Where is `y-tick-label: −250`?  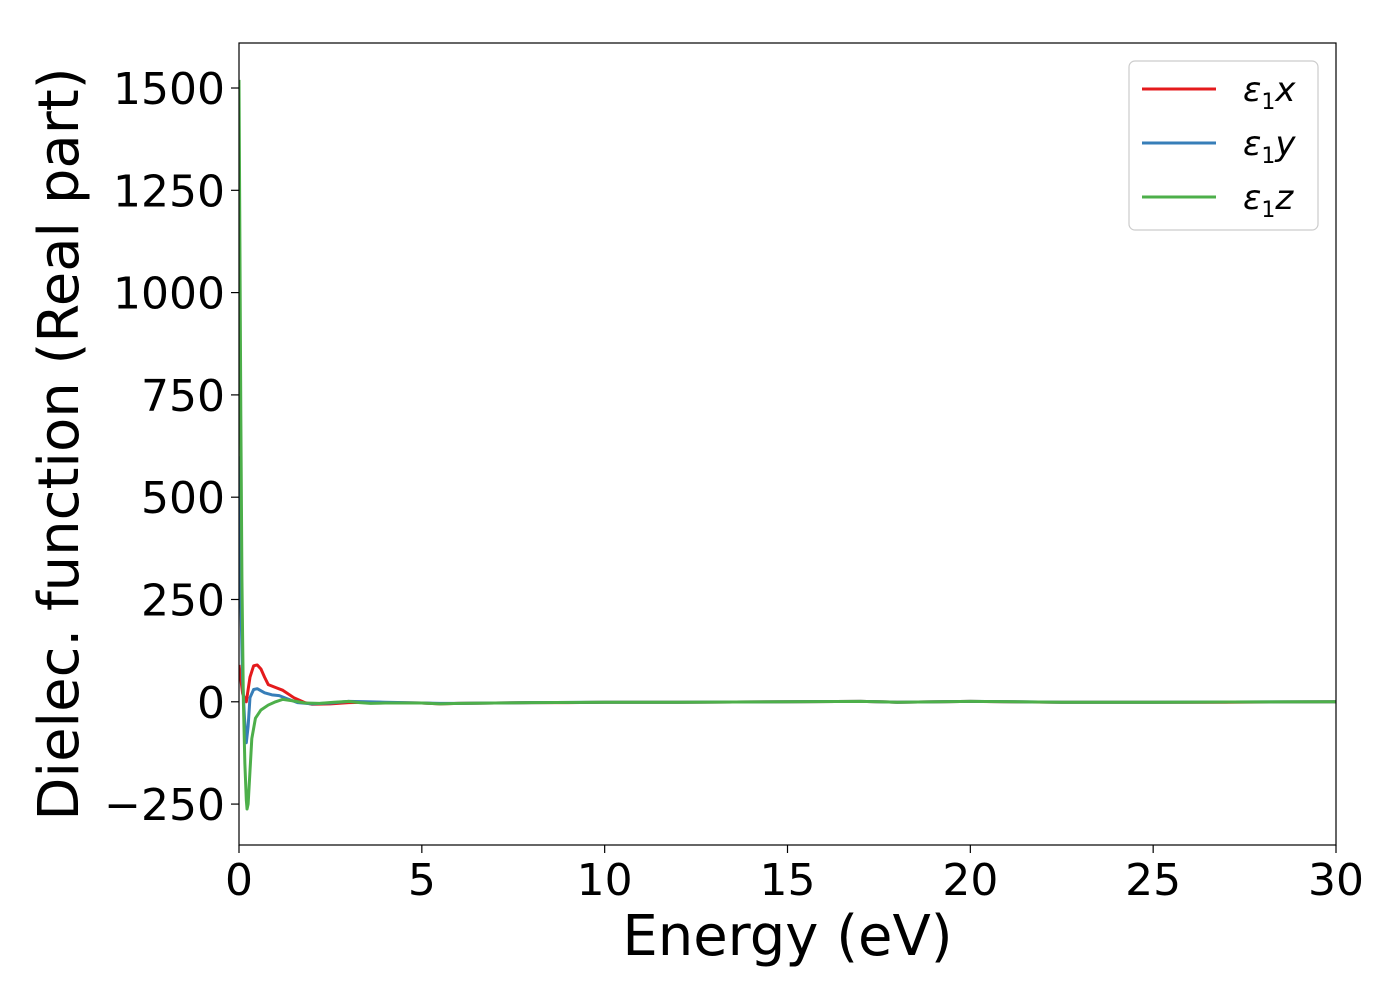
y-tick-label: −250 is located at coordinates (164, 805).